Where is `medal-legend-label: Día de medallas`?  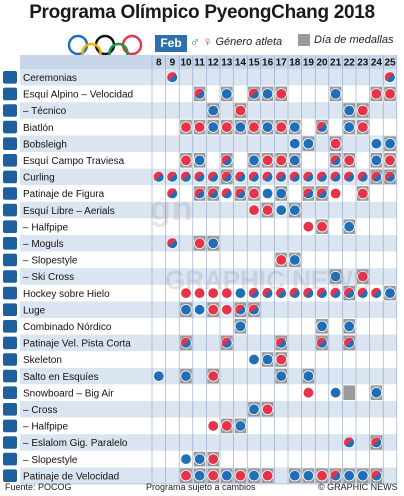 medal-legend-label: Día de medallas is located at coordinates (354, 40).